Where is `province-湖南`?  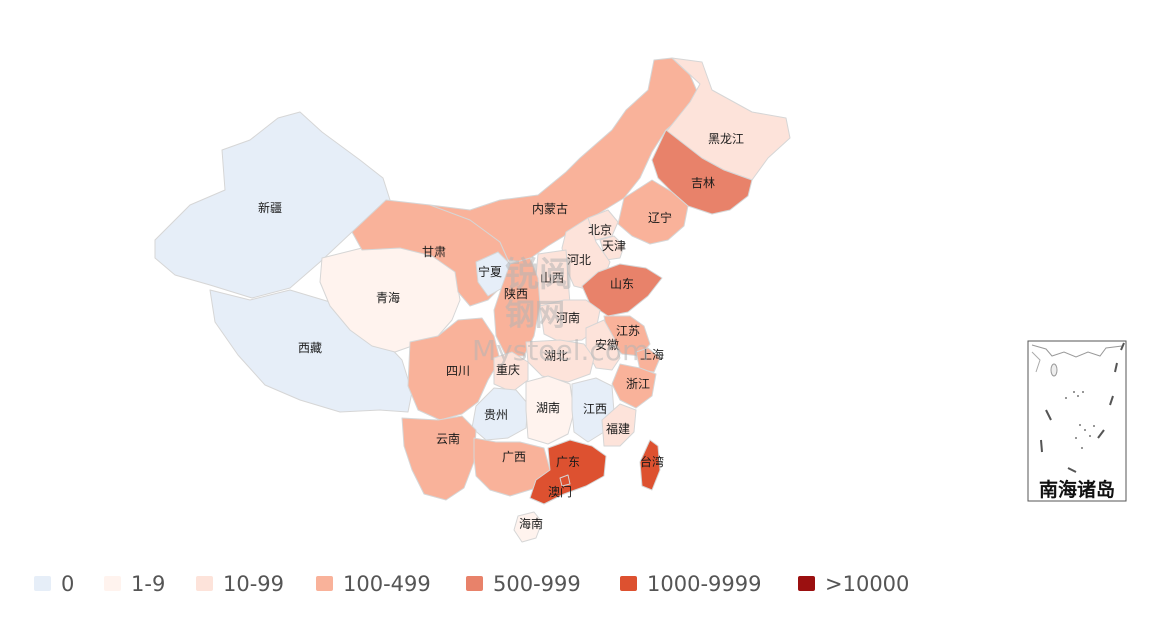
province-湖南 is located at coordinates (550, 410).